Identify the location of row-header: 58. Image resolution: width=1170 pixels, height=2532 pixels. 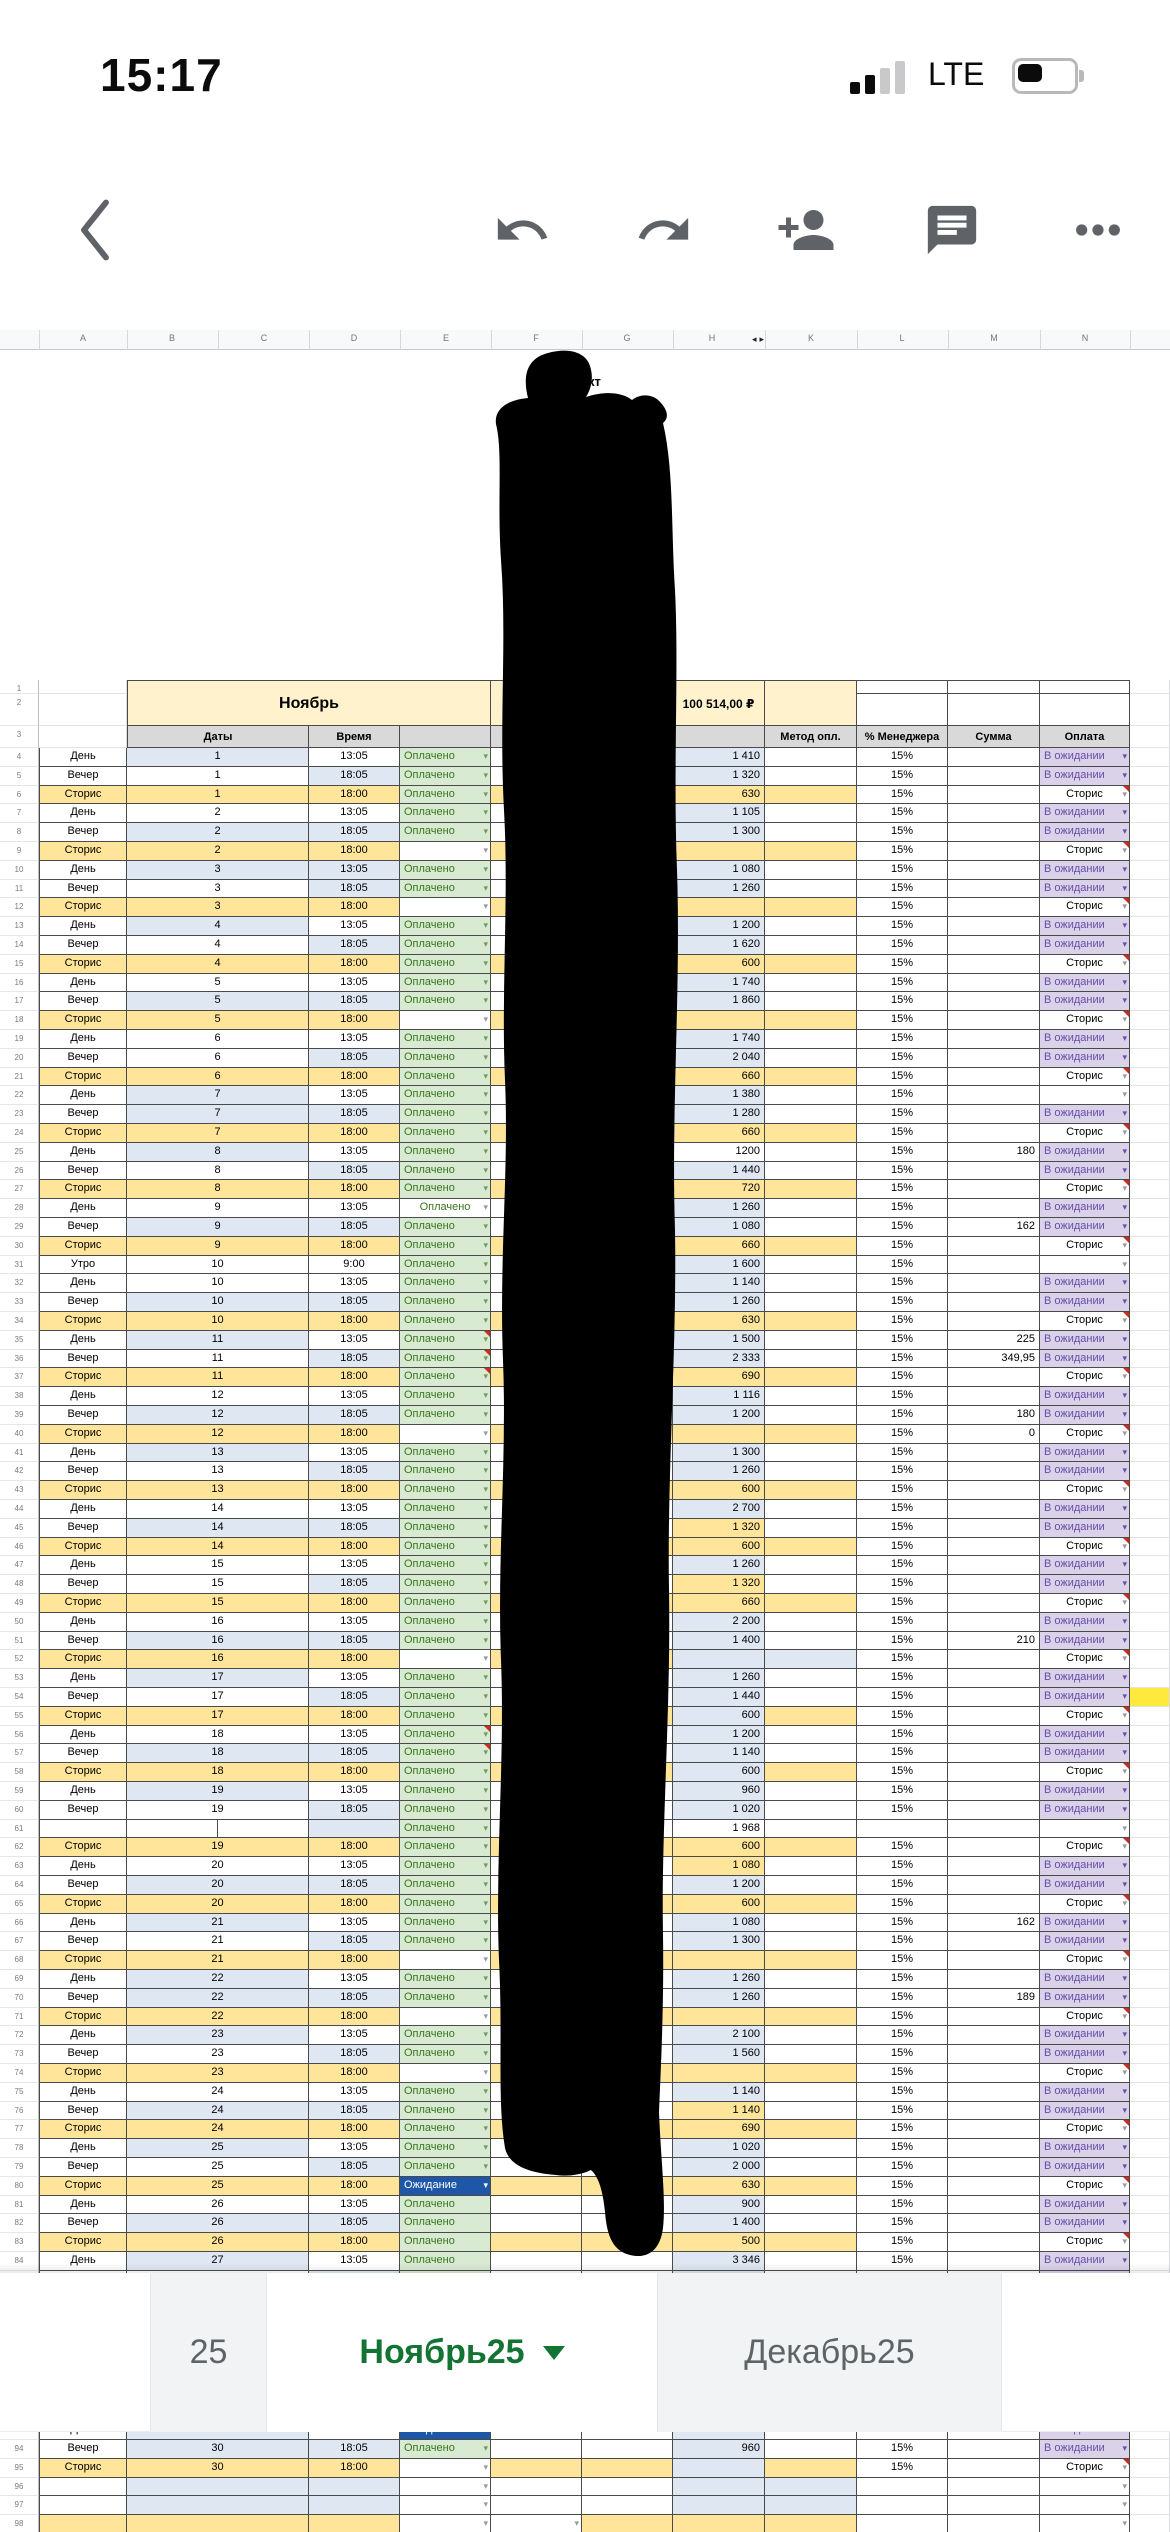
(19, 1772).